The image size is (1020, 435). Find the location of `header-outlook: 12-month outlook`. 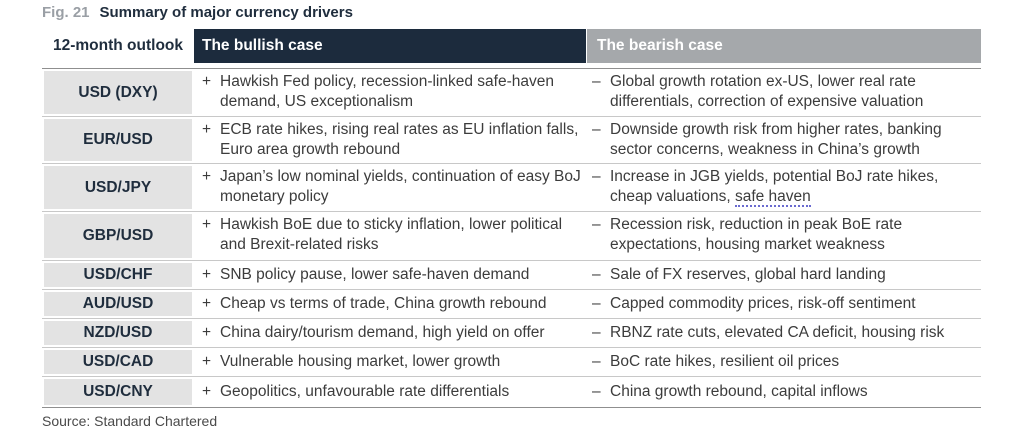

header-outlook: 12-month outlook is located at coordinates (118, 45).